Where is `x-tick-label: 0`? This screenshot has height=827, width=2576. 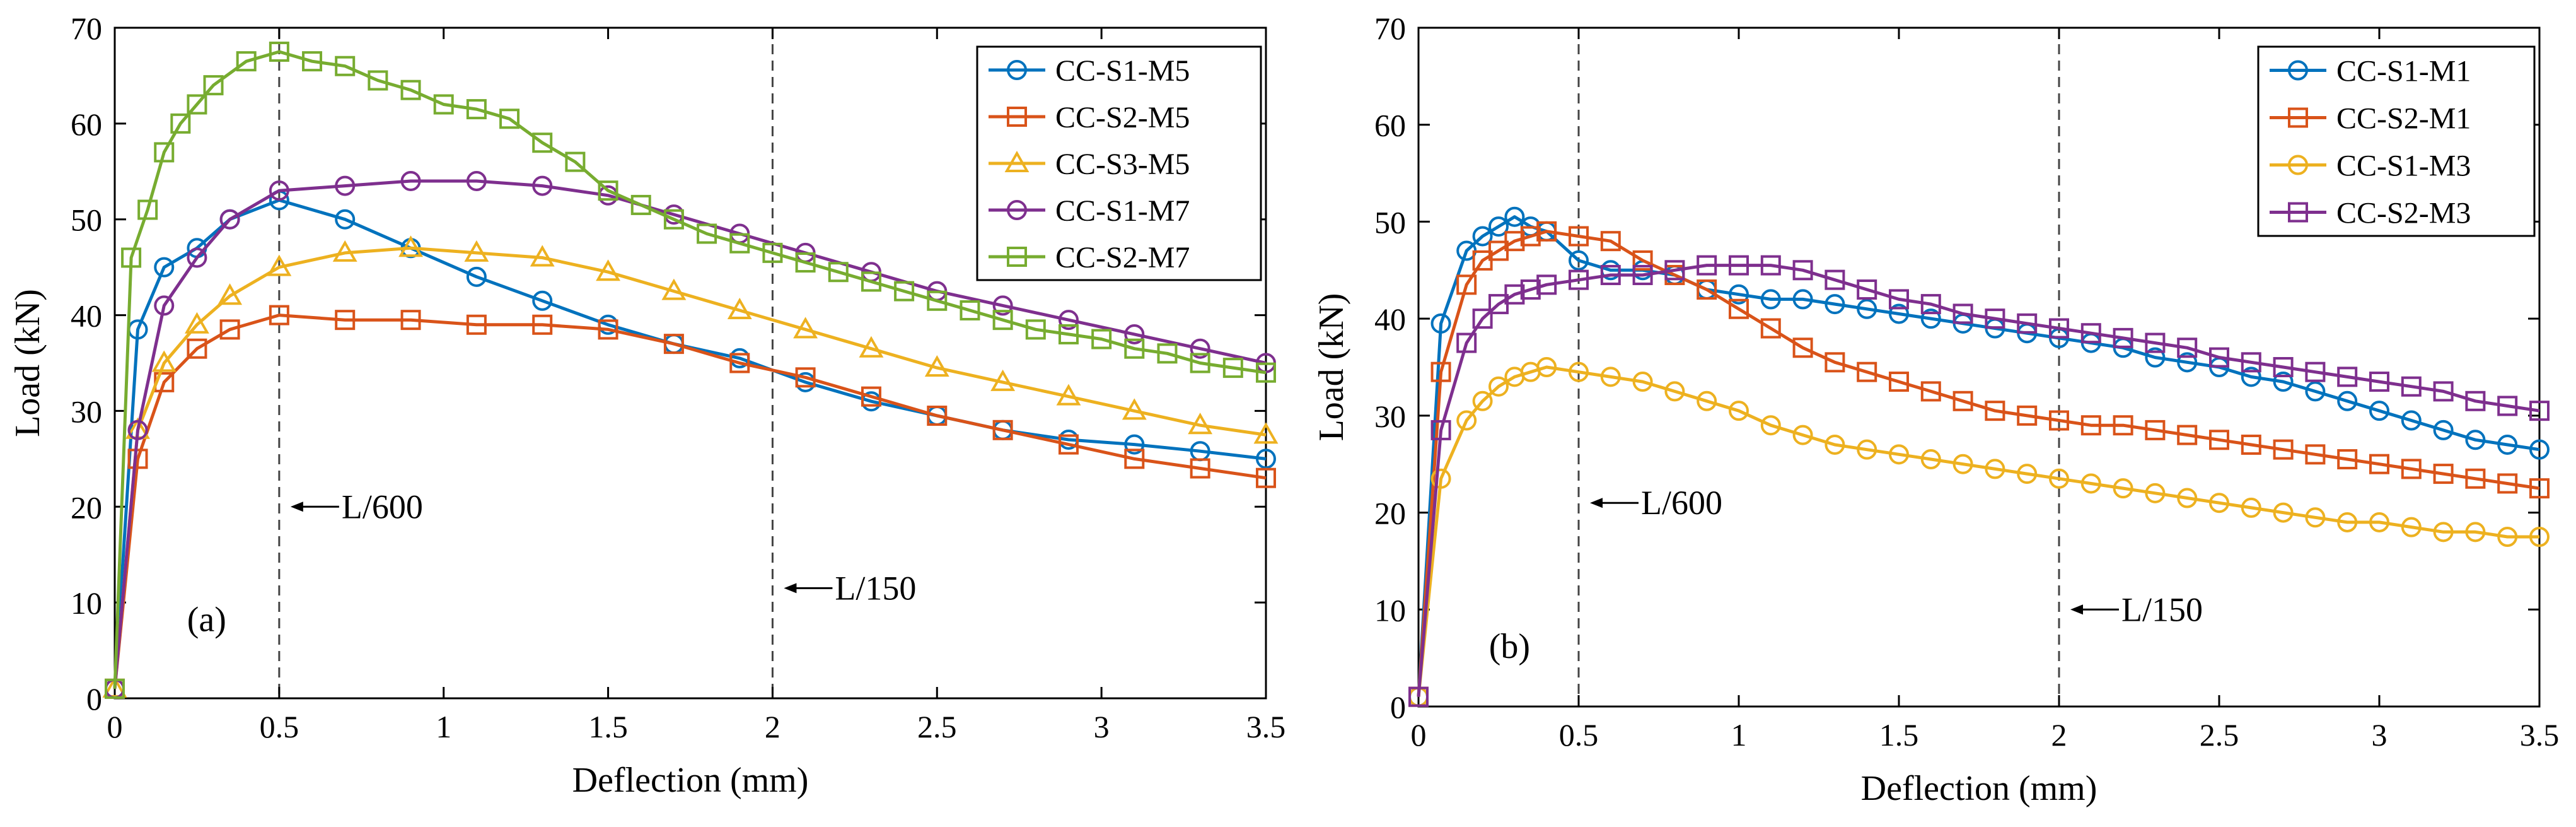 x-tick-label: 0 is located at coordinates (1419, 735).